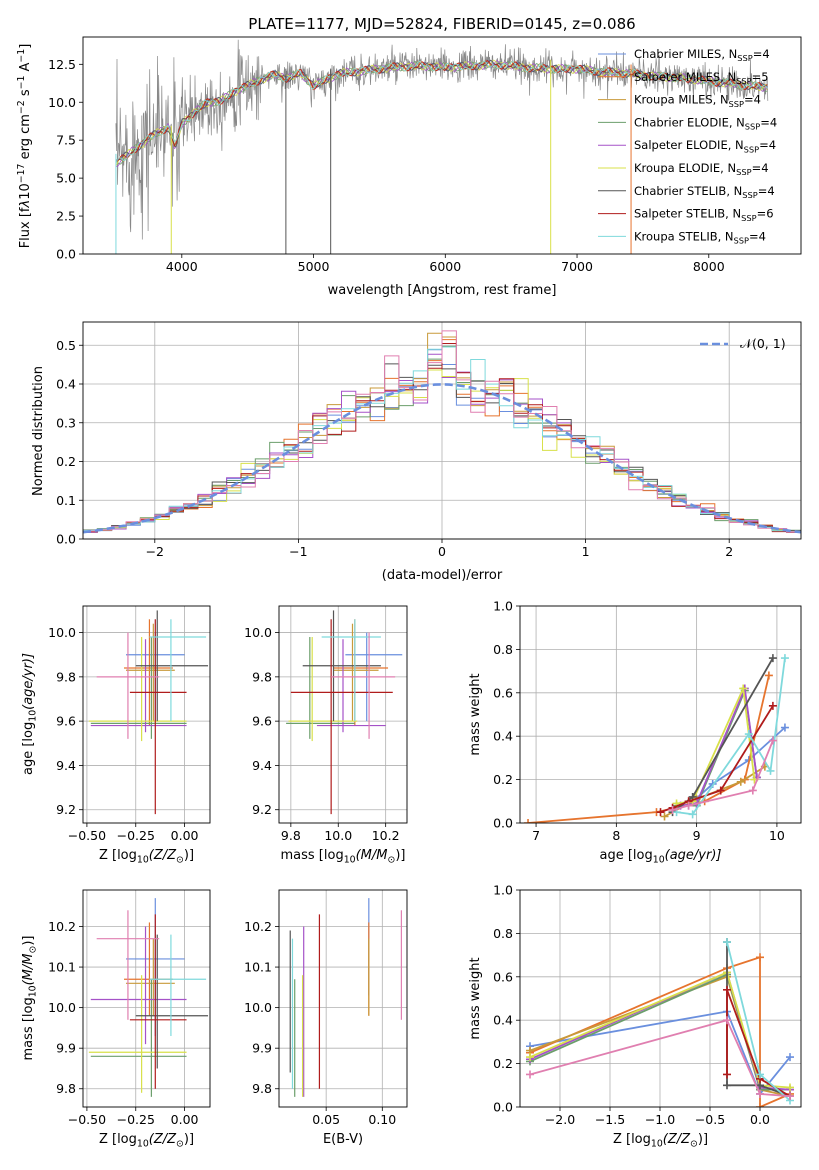 This screenshot has height=1170, width=819. Describe the element at coordinates (185, 1119) in the screenshot. I see `x-tick-label: 0.00` at that location.